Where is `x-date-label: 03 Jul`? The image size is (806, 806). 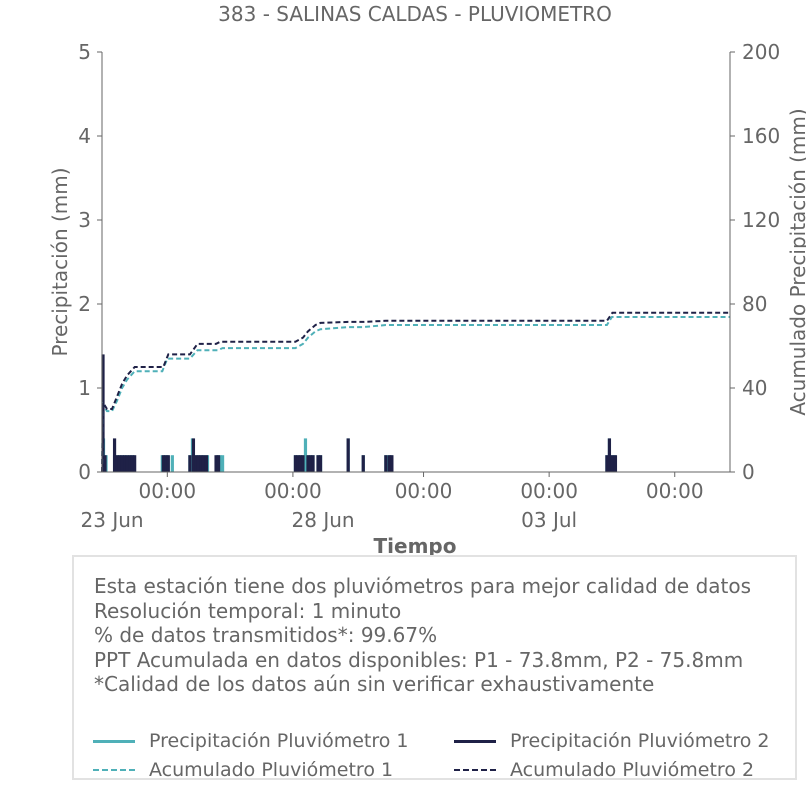
x-date-label: 03 Jul is located at coordinates (549, 520).